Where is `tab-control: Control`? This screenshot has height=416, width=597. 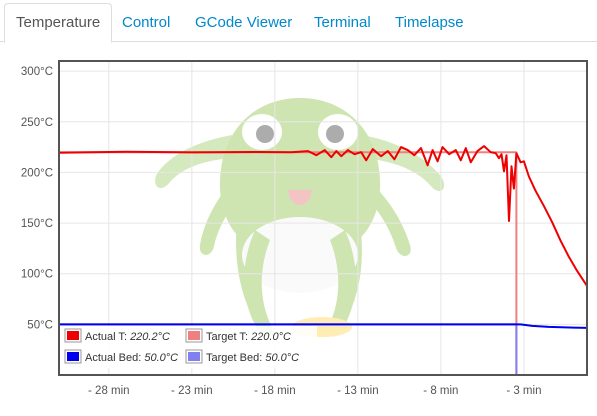
tab-control: Control is located at coordinates (146, 22).